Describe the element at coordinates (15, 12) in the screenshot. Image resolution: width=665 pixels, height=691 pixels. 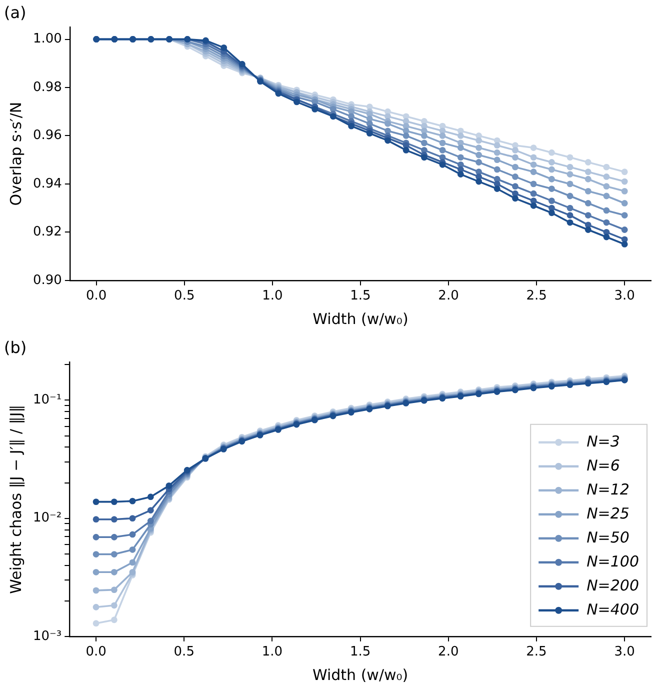
I see `chart-title: (a)` at that location.